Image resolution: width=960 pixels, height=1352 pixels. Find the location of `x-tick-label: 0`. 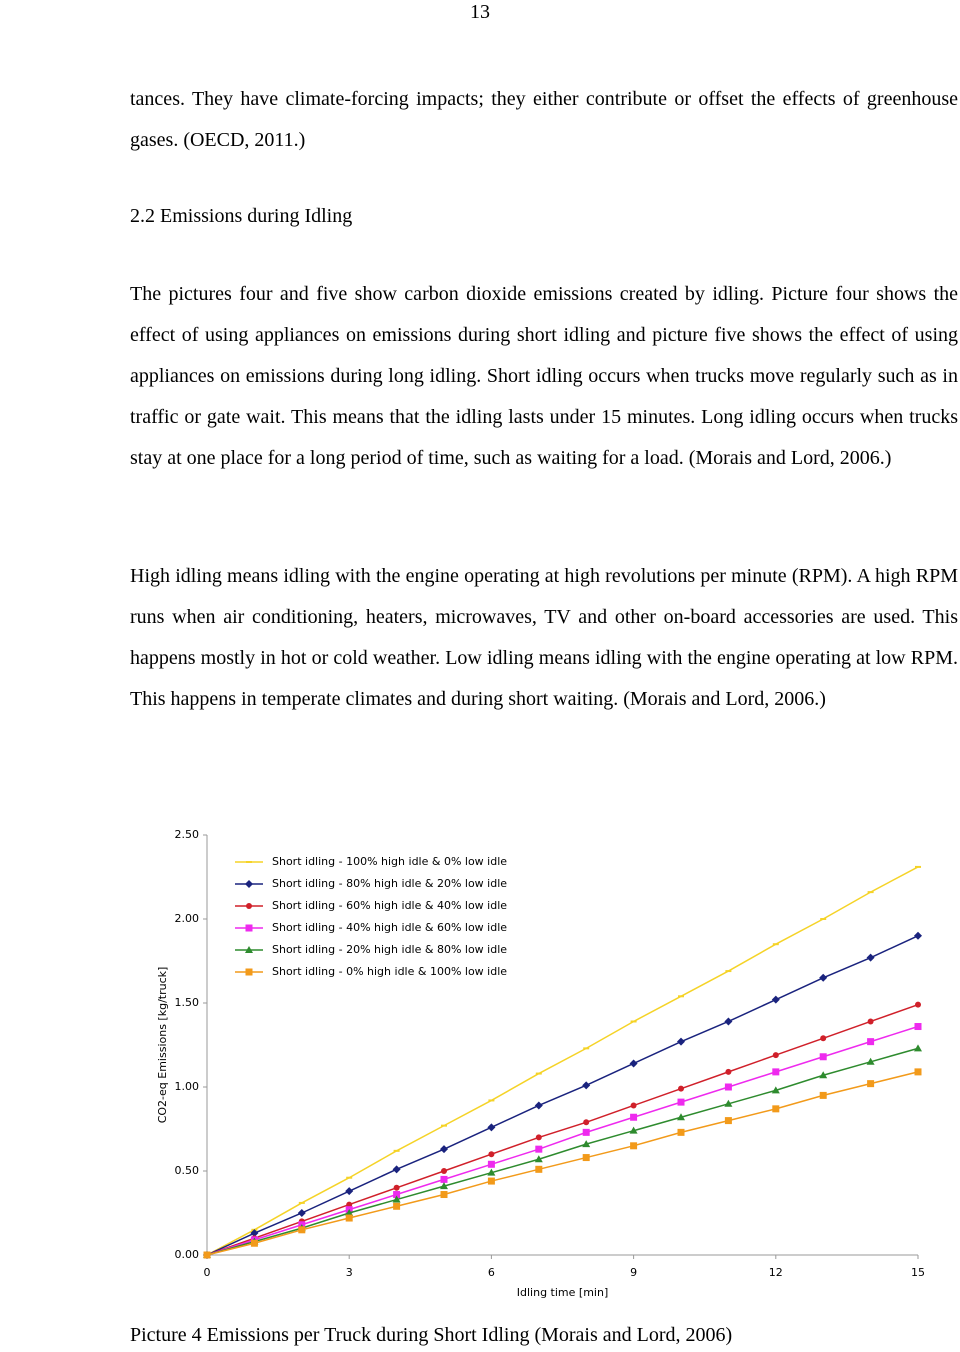

x-tick-label: 0 is located at coordinates (207, 1272).